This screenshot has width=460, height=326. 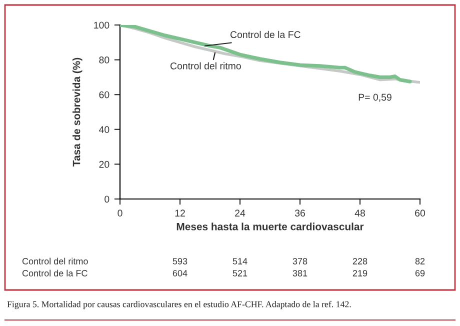 What do you see at coordinates (360, 273) in the screenshot?
I see `text: 219` at bounding box center [360, 273].